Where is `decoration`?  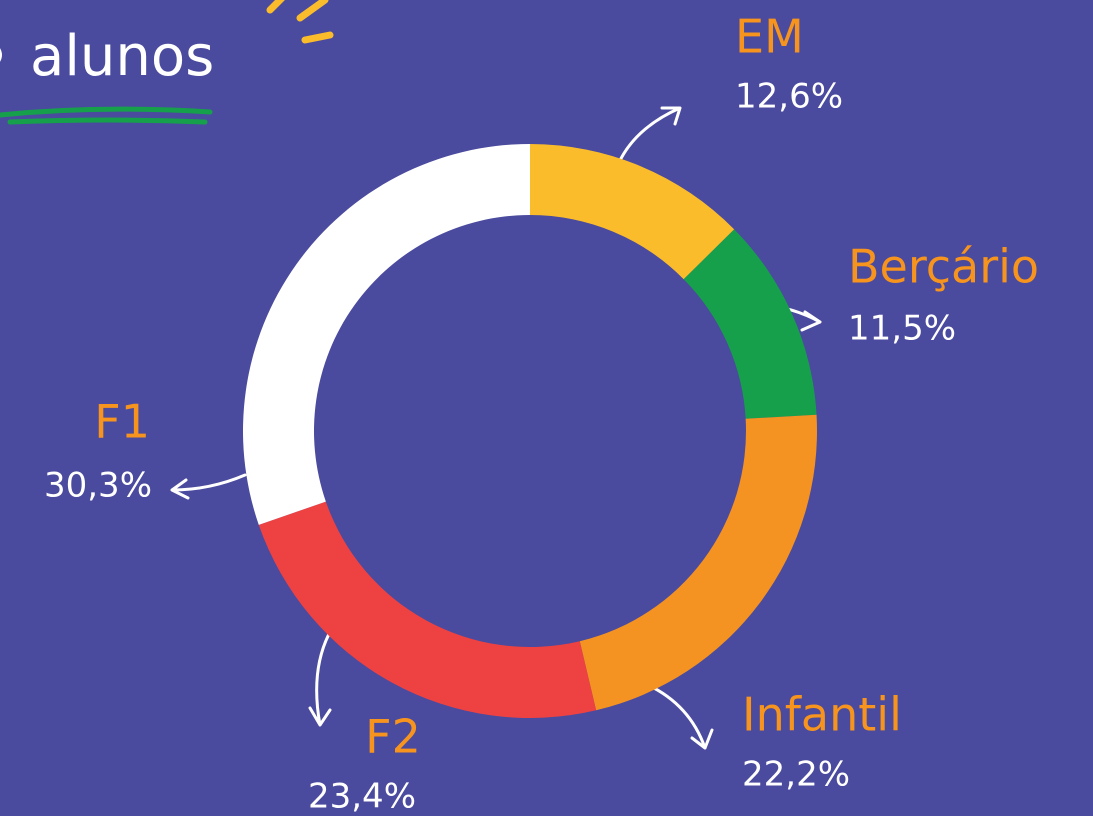 decoration is located at coordinates (300, 22).